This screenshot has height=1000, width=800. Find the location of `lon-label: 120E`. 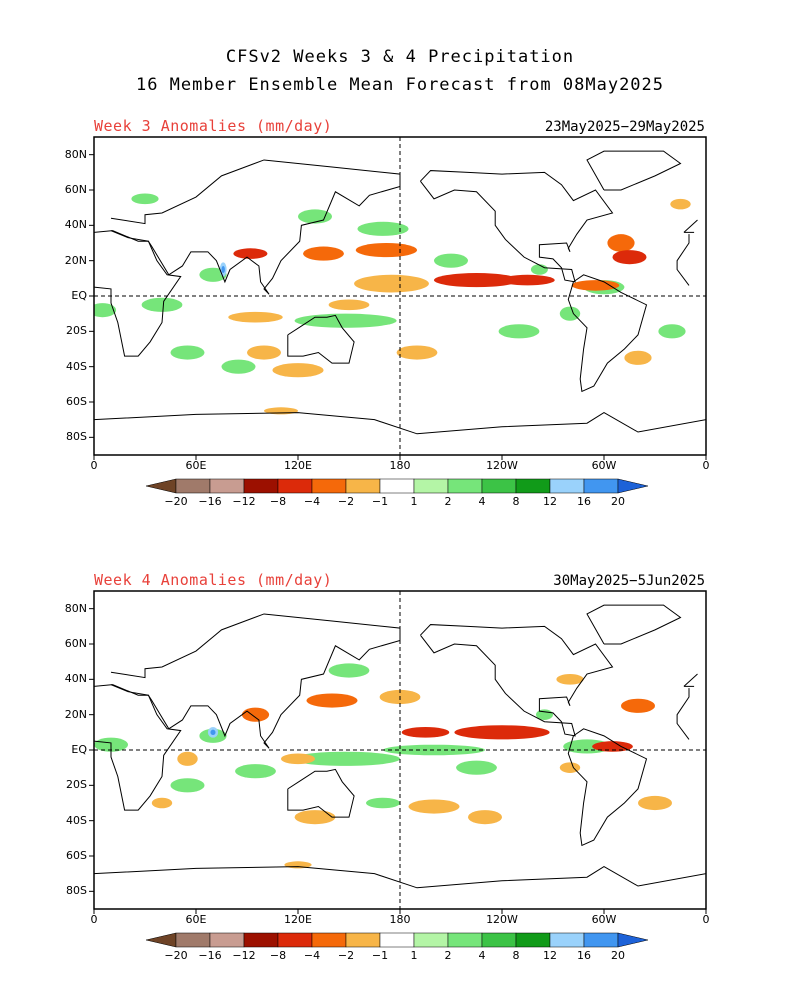

lon-label: 120E is located at coordinates (298, 465).